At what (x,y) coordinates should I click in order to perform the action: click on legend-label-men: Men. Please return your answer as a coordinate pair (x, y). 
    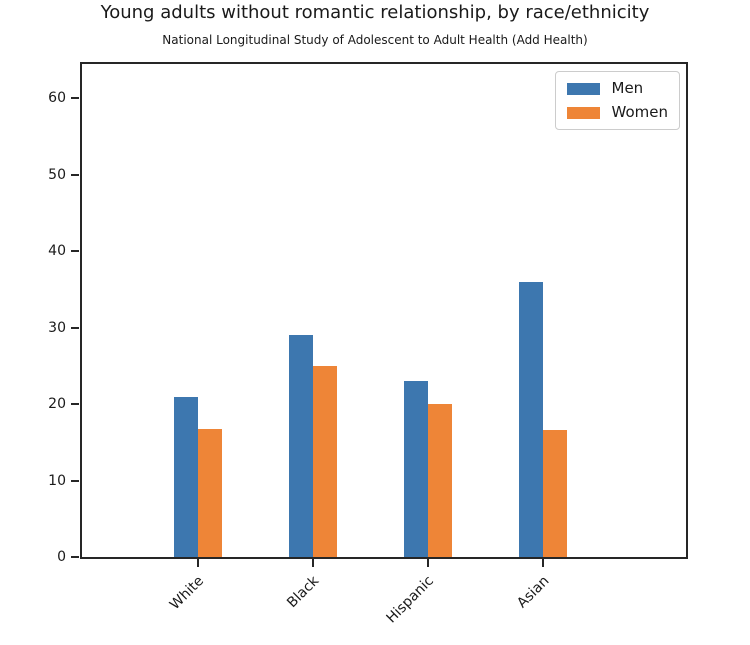
    Looking at the image, I should click on (627, 88).